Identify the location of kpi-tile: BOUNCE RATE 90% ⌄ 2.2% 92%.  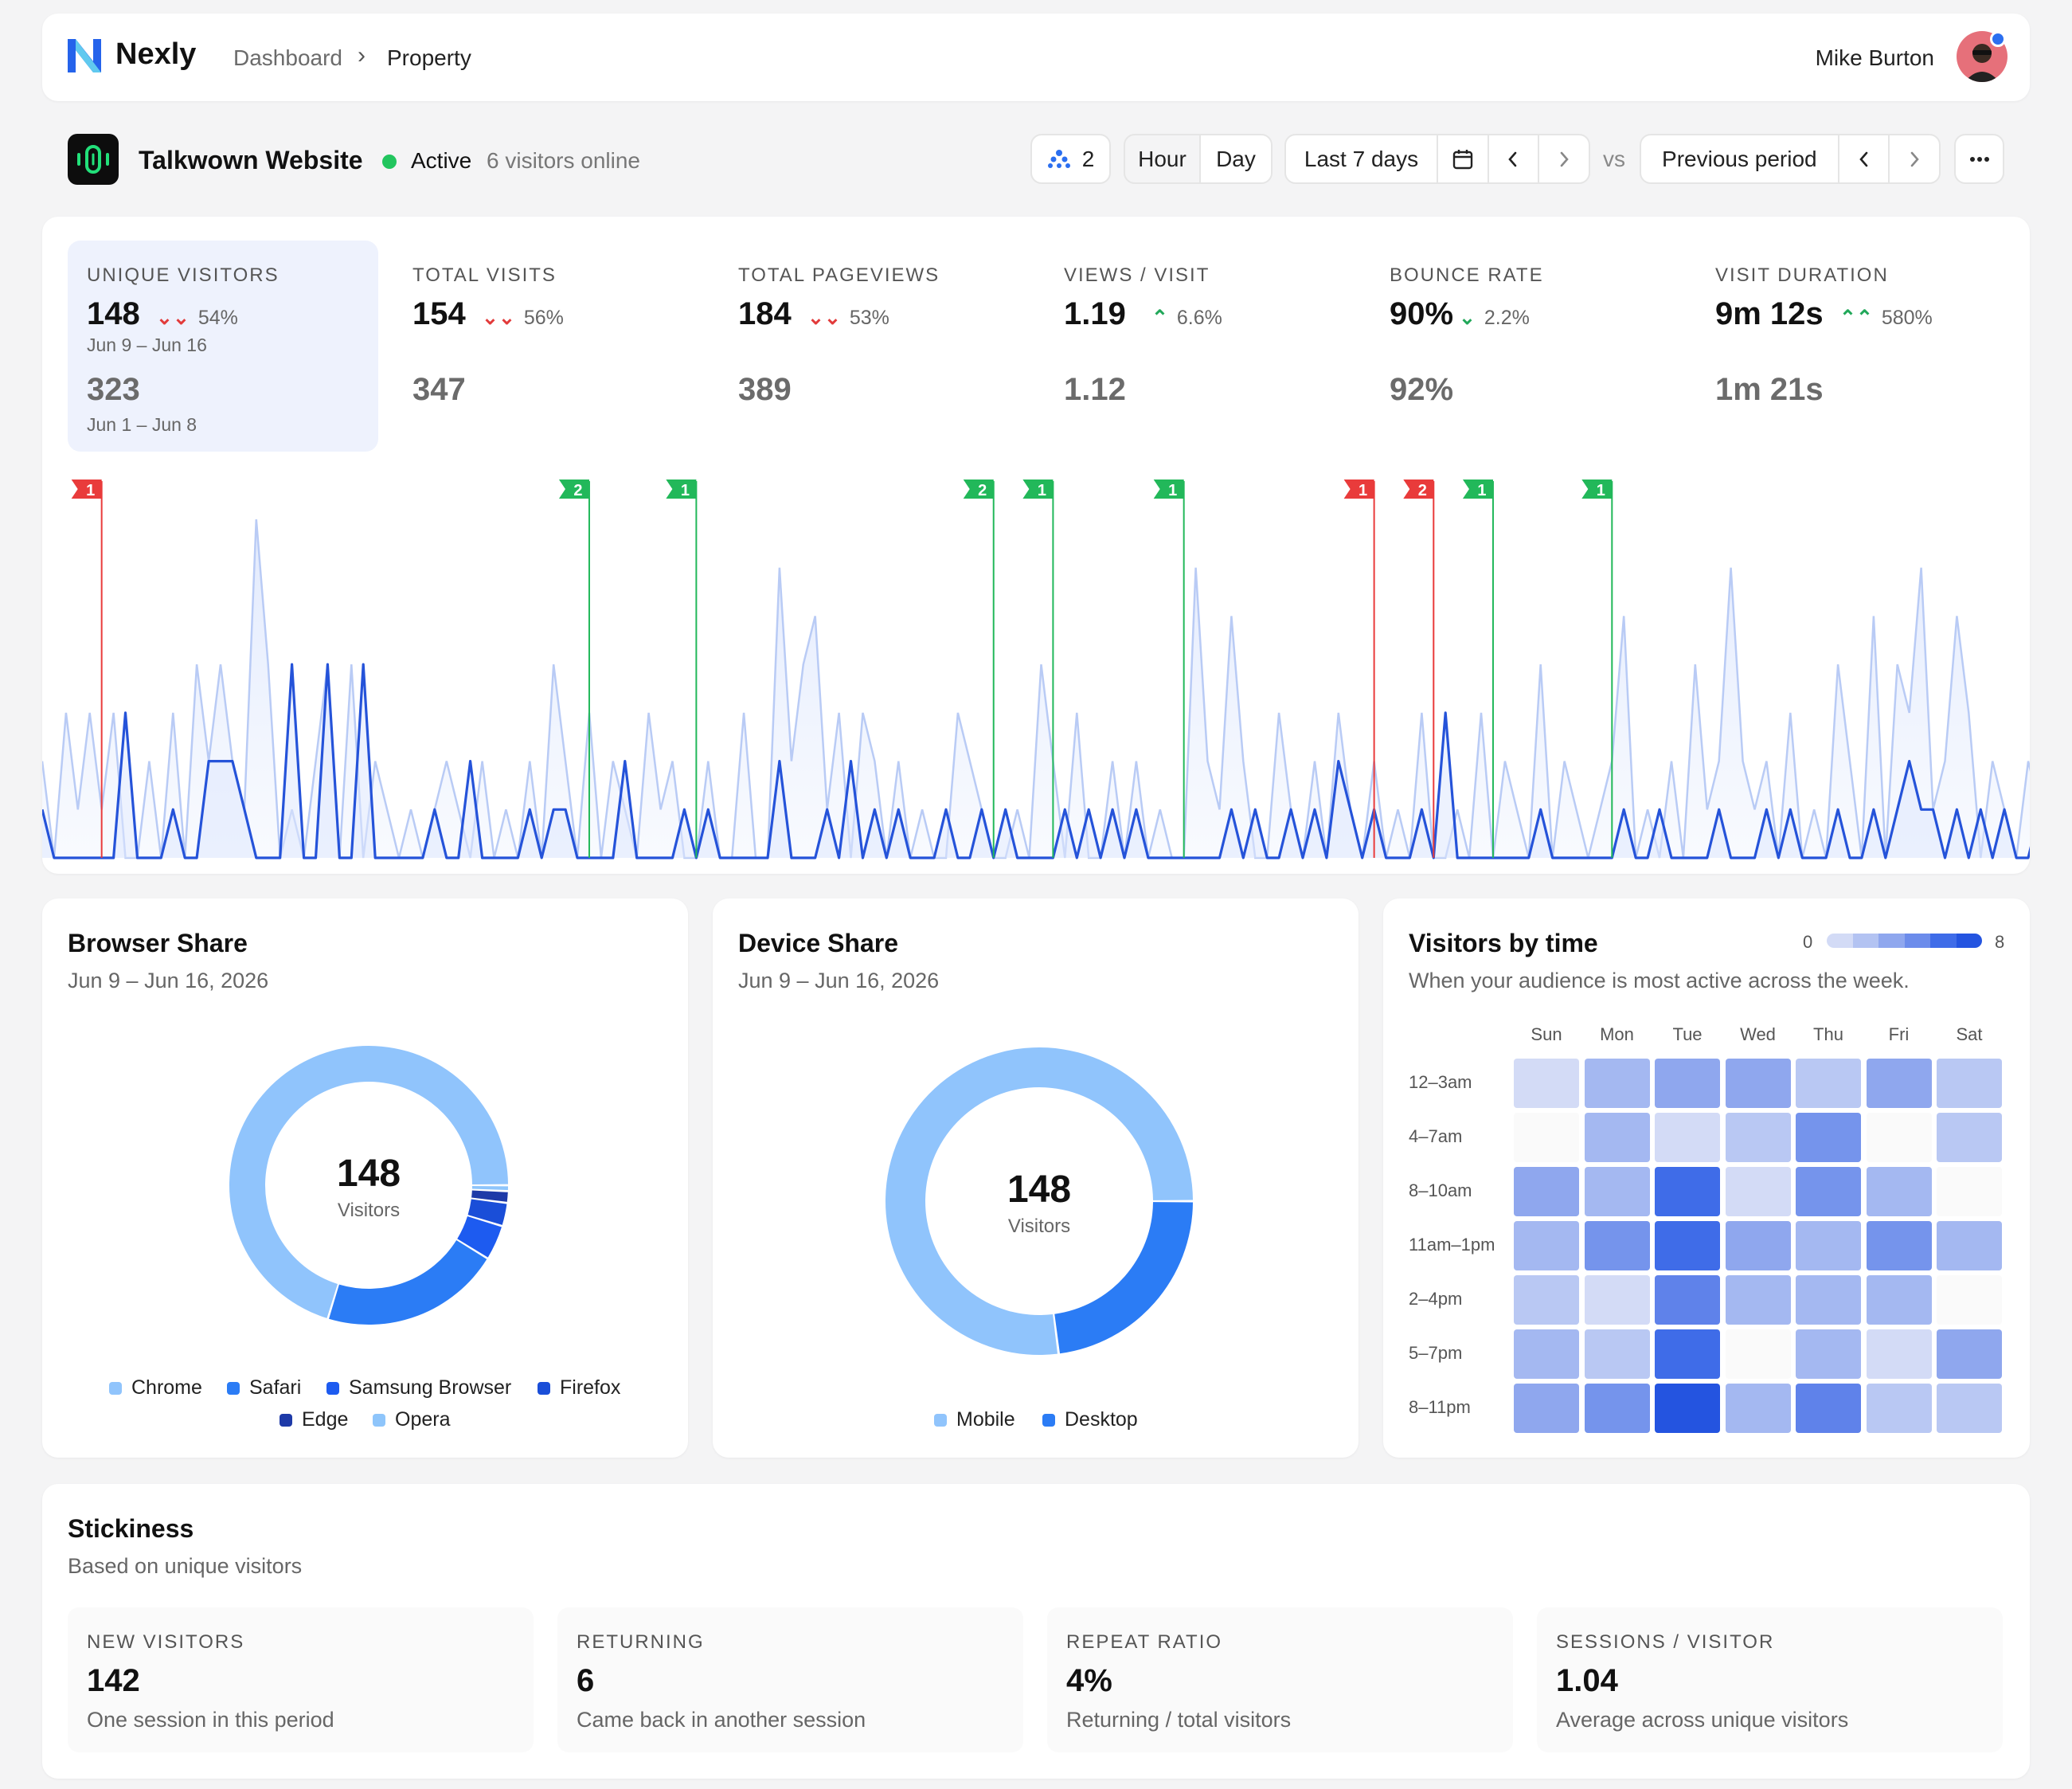
(1525, 346).